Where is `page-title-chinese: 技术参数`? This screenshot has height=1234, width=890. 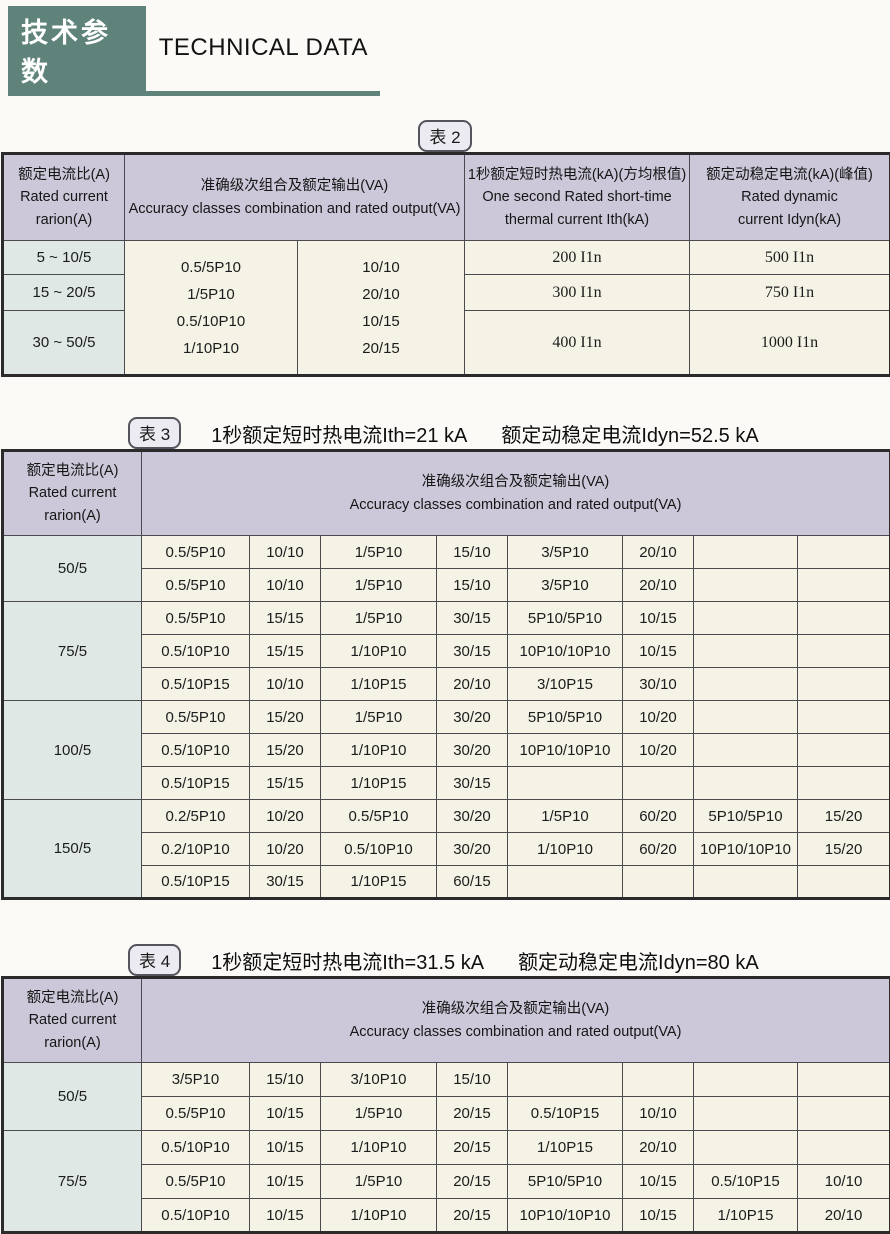
page-title-chinese: 技术参数 is located at coordinates (77, 51).